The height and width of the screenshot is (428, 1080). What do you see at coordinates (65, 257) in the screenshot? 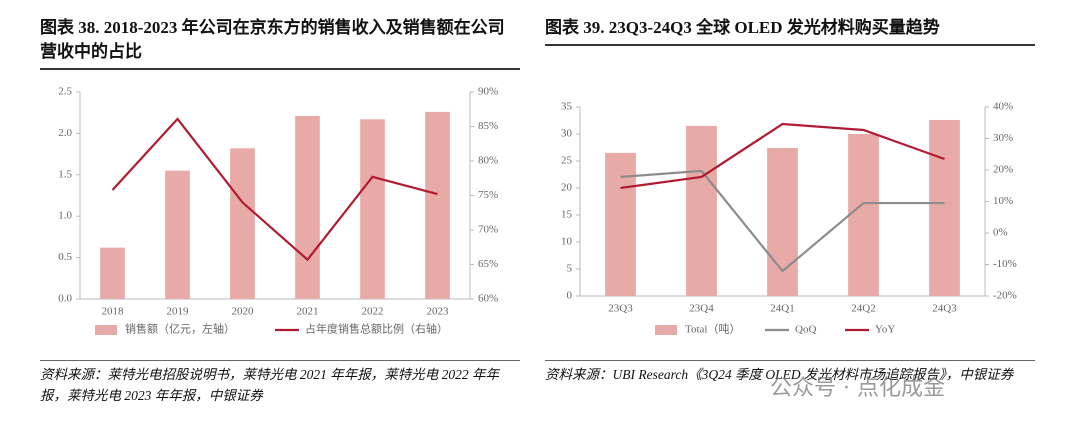
I see `y-tick-label: 0.5` at bounding box center [65, 257].